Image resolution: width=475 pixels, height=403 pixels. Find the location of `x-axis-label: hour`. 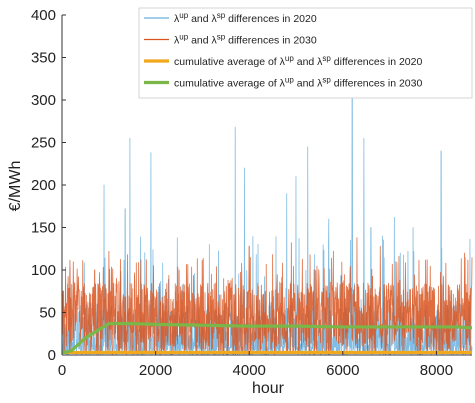

x-axis-label: hour is located at coordinates (268, 388).